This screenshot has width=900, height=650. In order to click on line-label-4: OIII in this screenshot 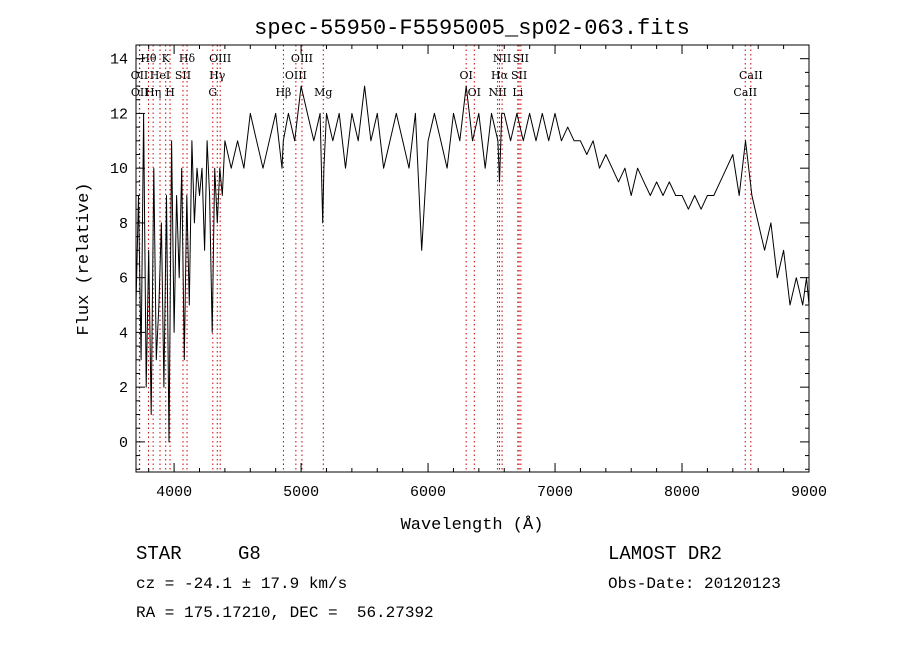, I will do `click(302, 58)`.